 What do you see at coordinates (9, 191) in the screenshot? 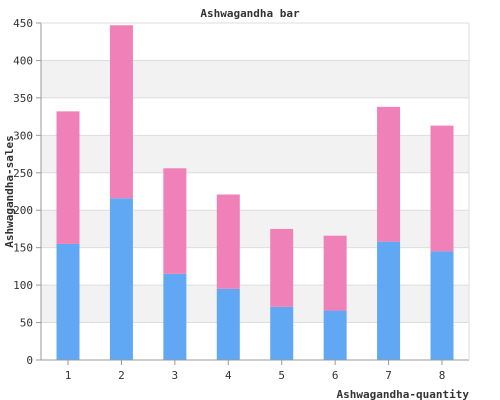
I see `y-axis-title: Ashwagandha-sales` at bounding box center [9, 191].